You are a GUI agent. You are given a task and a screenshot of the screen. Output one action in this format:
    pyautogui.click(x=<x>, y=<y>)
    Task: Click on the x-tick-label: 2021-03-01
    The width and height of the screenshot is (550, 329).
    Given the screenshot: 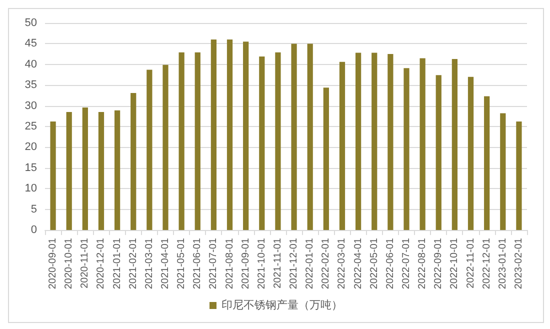 What is the action you would take?
    pyautogui.click(x=149, y=264)
    